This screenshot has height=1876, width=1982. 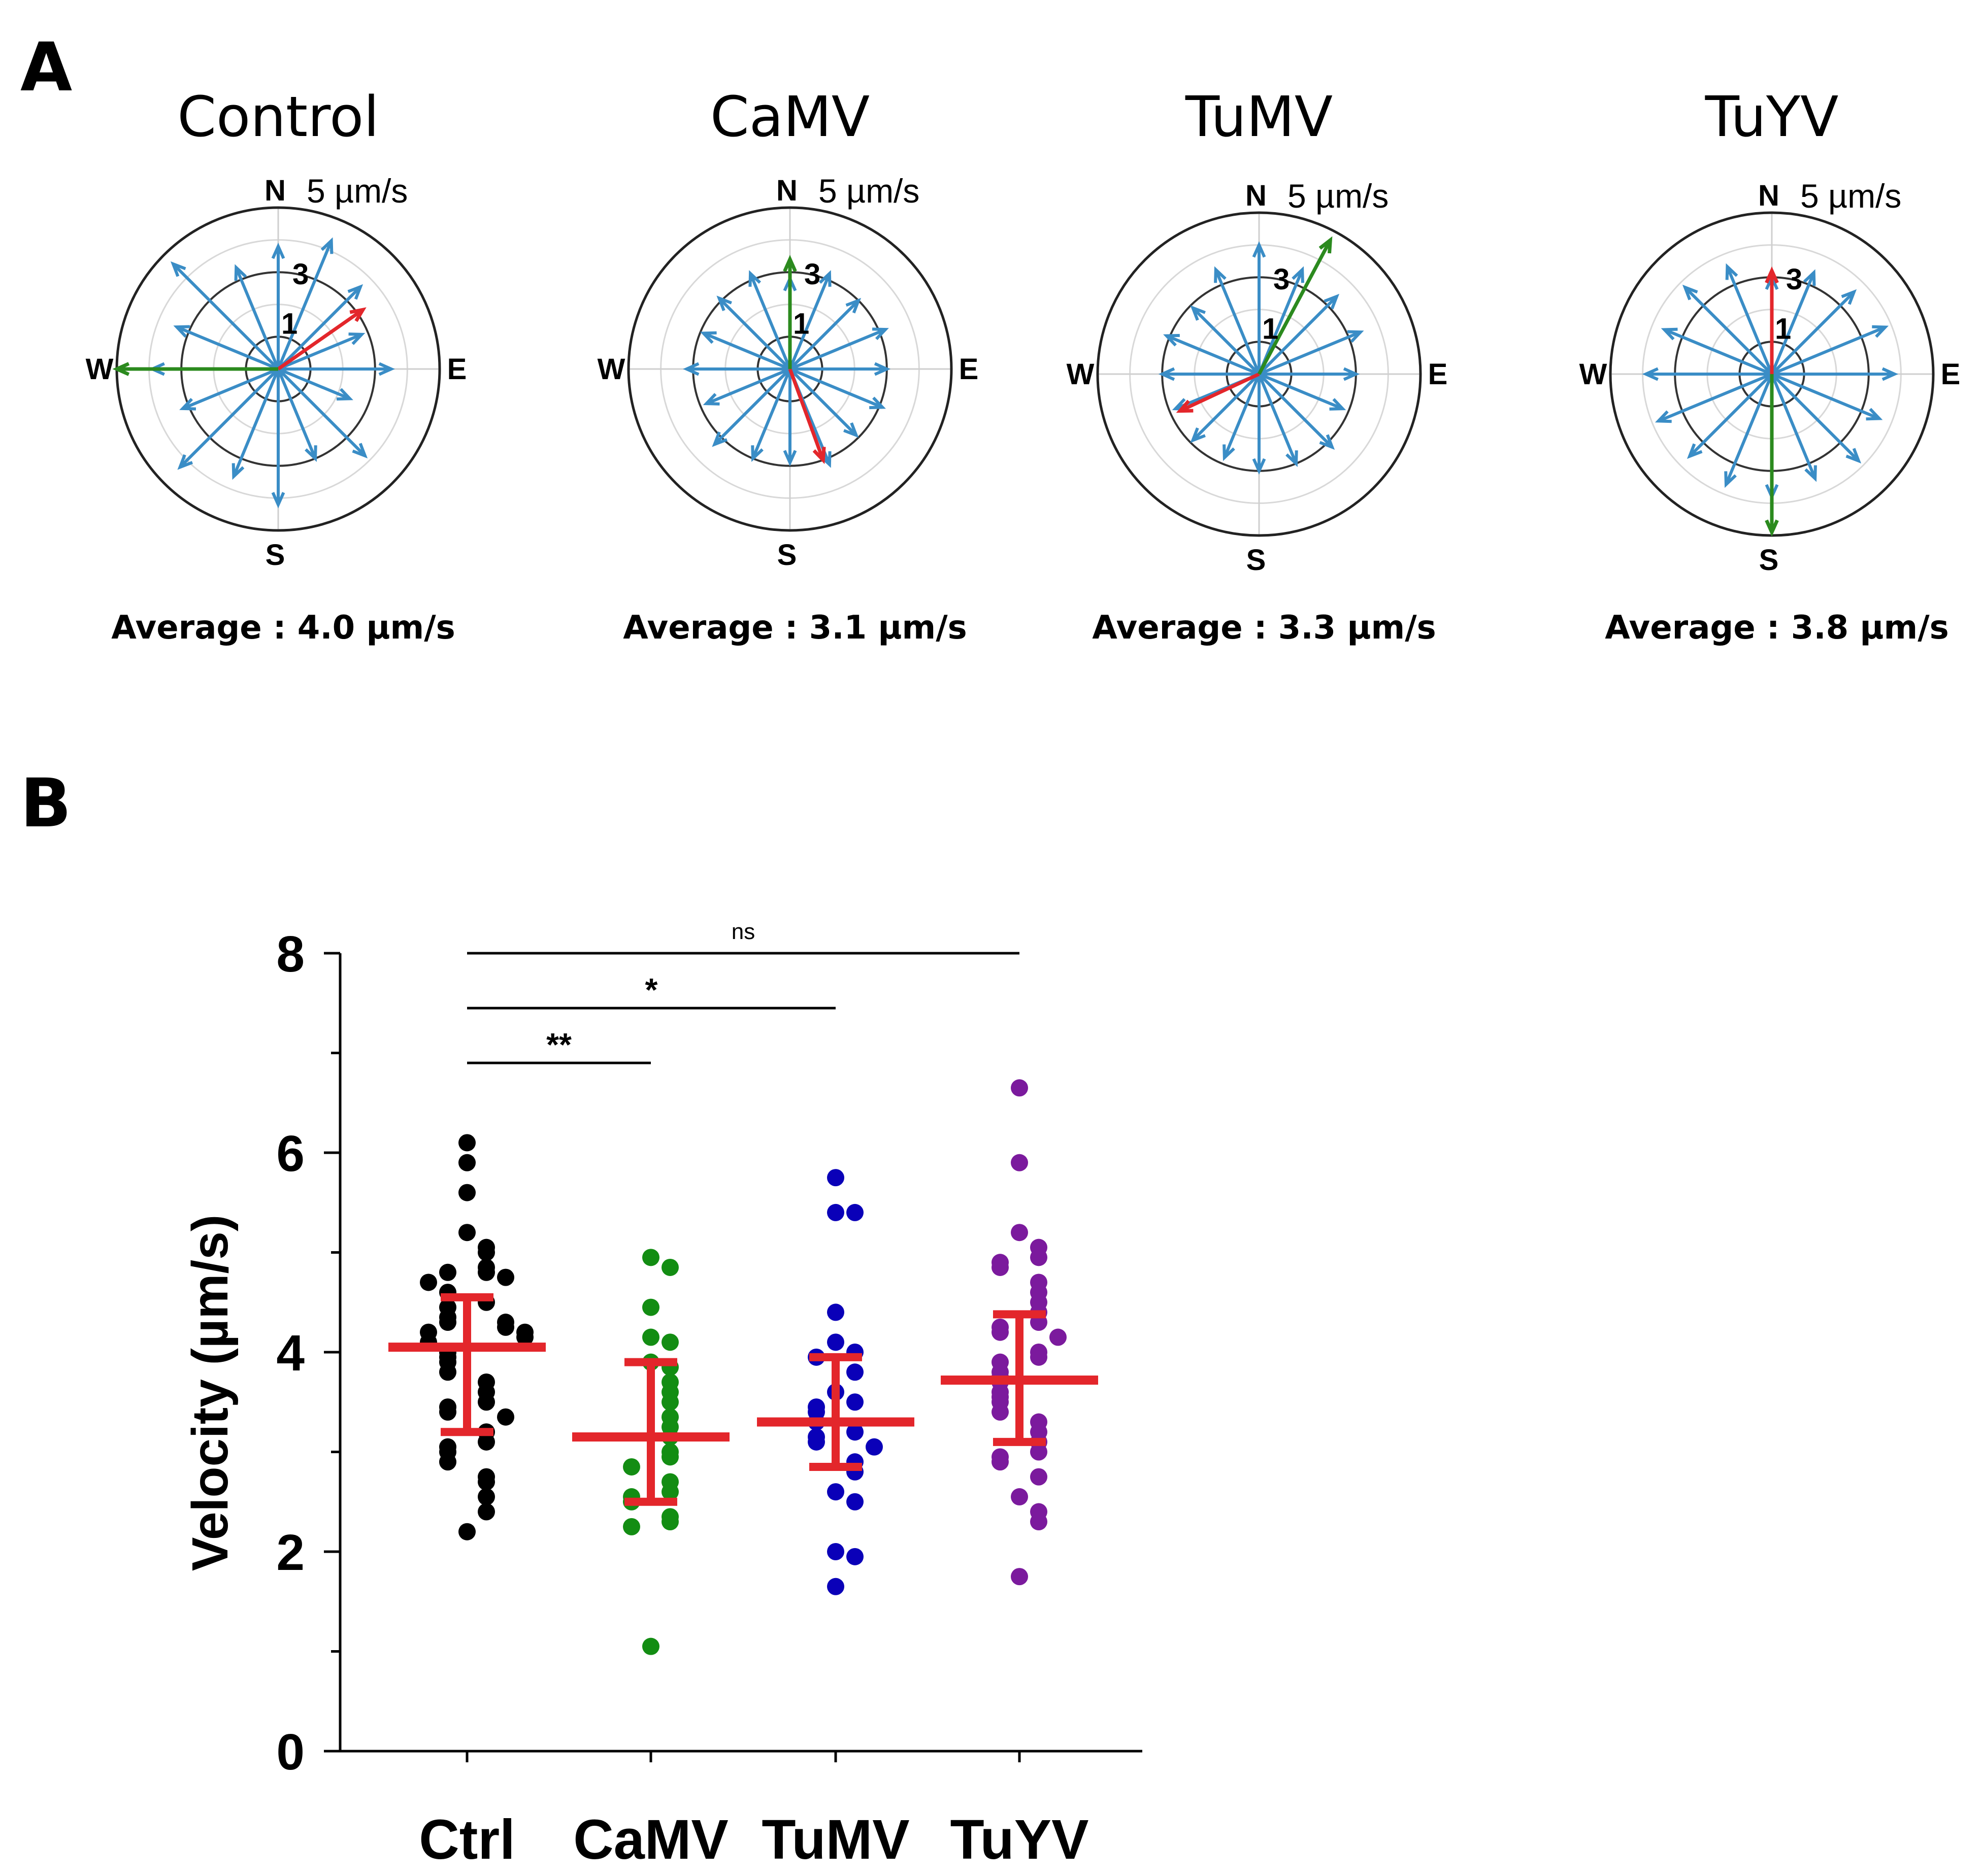 What do you see at coordinates (1772, 116) in the screenshot?
I see `rose-title: TuYV` at bounding box center [1772, 116].